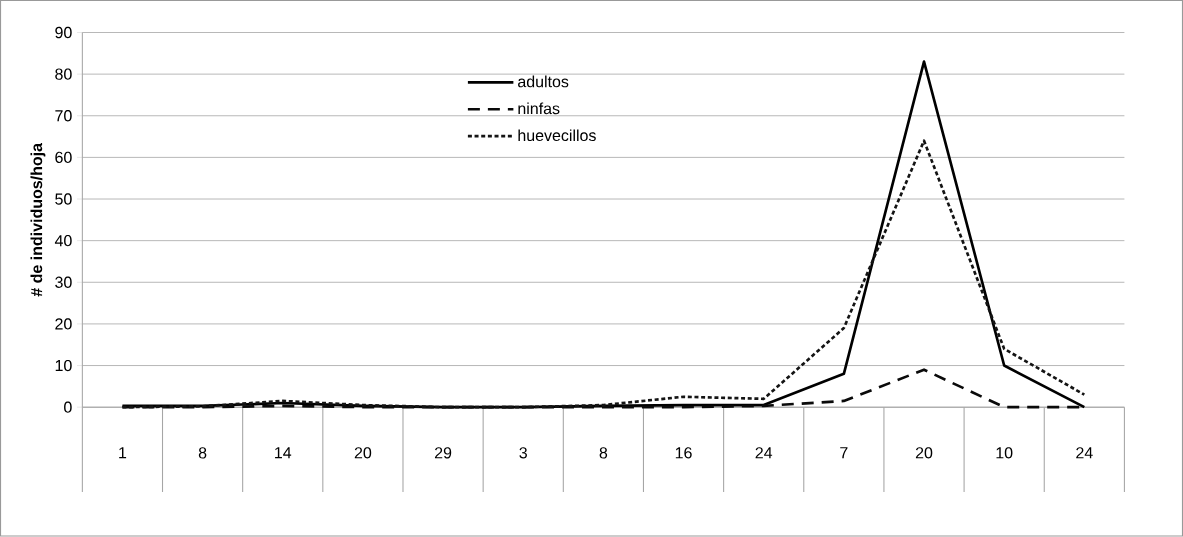 The width and height of the screenshot is (1183, 537). Describe the element at coordinates (63, 199) in the screenshot. I see `y-tick-label: 50` at that location.